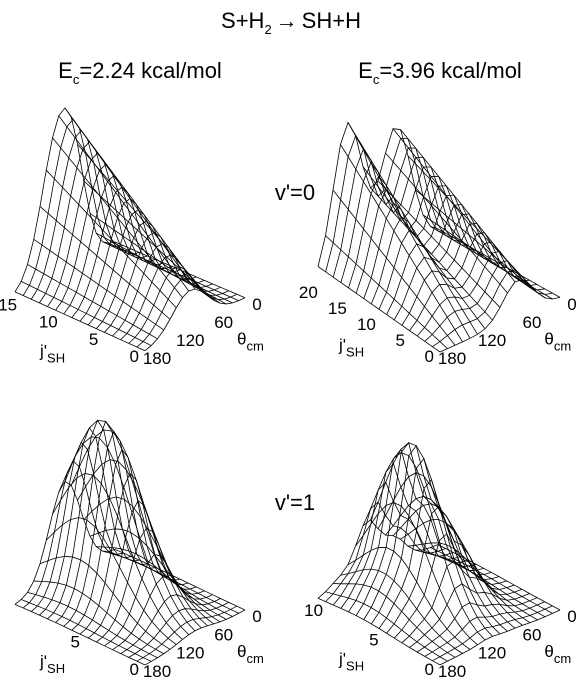 Image resolution: width=582 pixels, height=679 pixels. What do you see at coordinates (331, 20) in the screenshot?
I see `title-text: SH+H` at bounding box center [331, 20].